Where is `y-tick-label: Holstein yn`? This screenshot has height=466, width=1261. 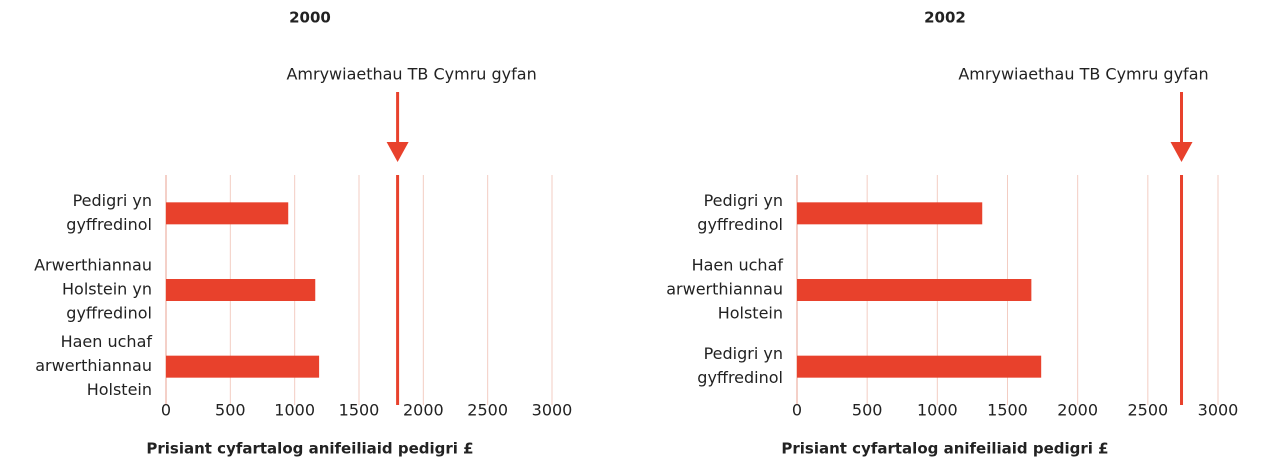
y-tick-label: Holstein yn is located at coordinates (107, 289).